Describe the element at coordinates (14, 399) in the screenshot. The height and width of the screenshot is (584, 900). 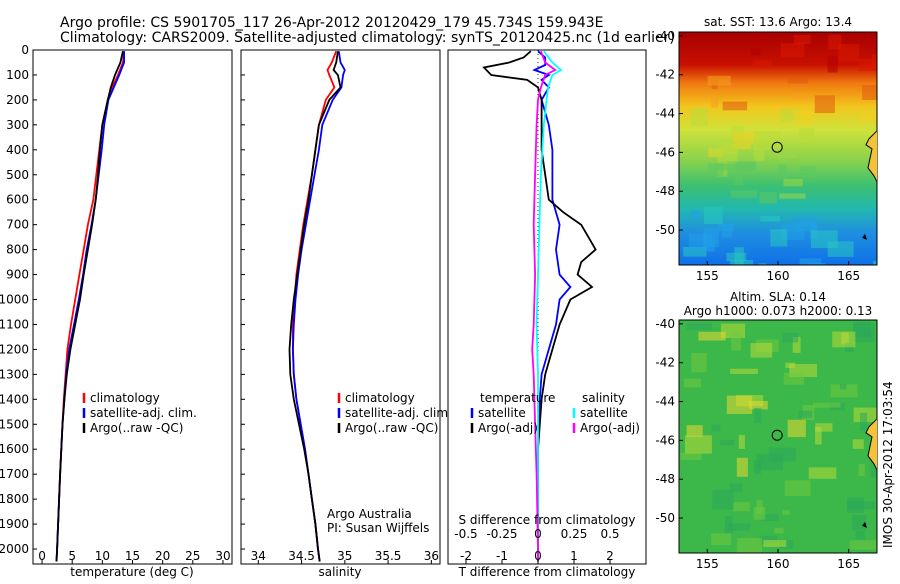
I see `y-tick-label: 1400` at that location.